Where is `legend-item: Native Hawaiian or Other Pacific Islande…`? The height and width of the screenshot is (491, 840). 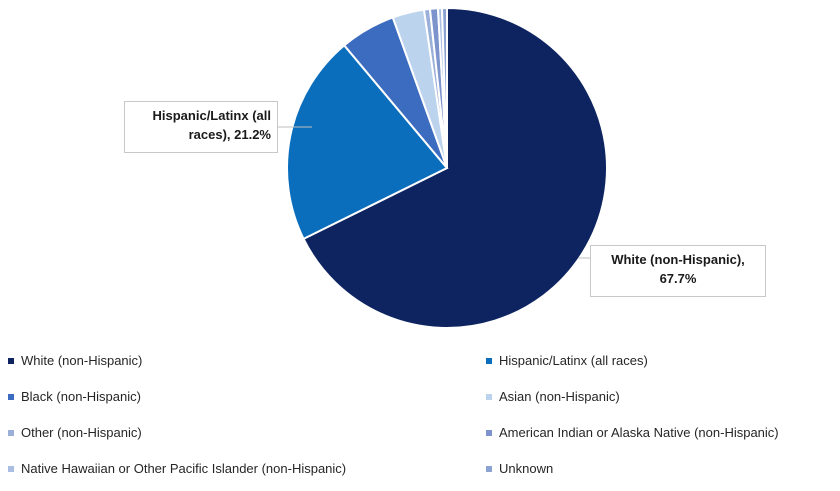
legend-item: Native Hawaiian or Other Pacific Islande… is located at coordinates (177, 468).